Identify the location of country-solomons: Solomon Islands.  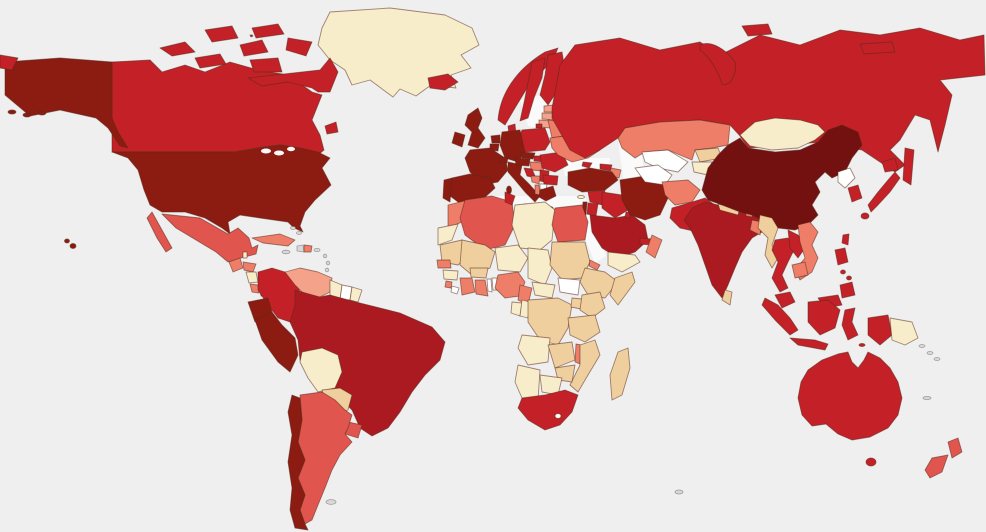
(929, 352).